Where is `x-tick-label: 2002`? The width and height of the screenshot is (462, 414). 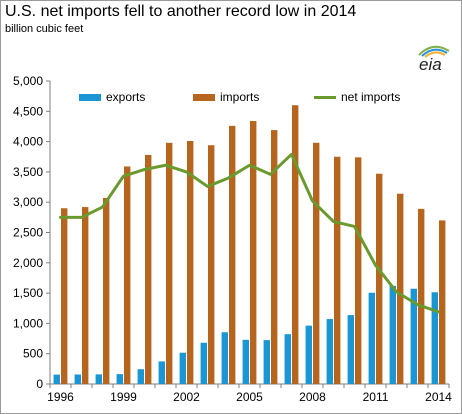
x-tick-label: 2002 is located at coordinates (186, 397).